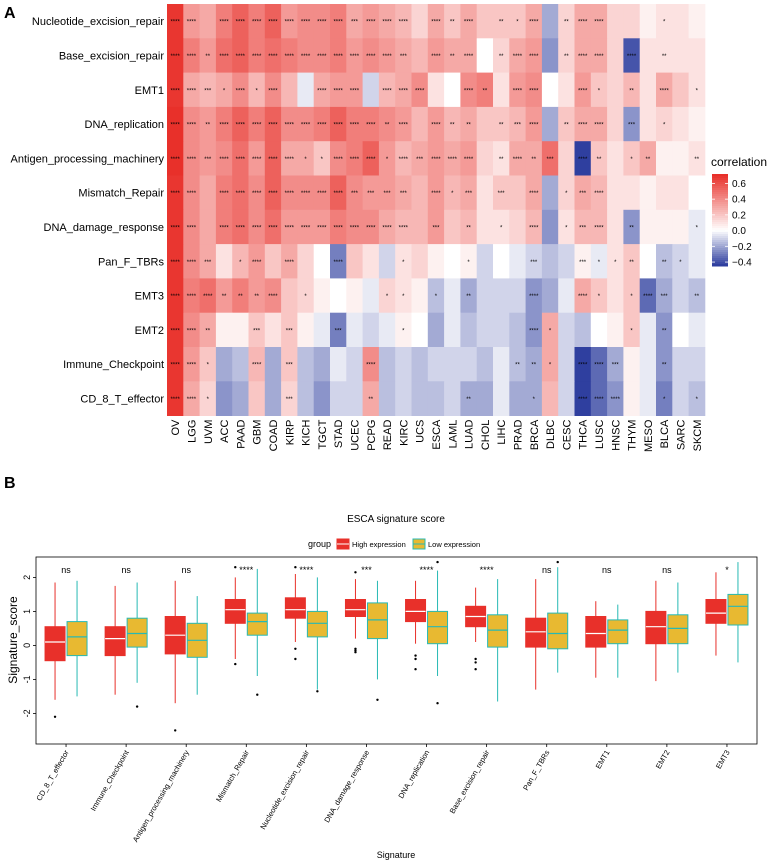 Image resolution: width=767 pixels, height=864 pixels. What do you see at coordinates (584, 434) in the screenshot?
I see `heatmap-col-label: THCA` at bounding box center [584, 434].